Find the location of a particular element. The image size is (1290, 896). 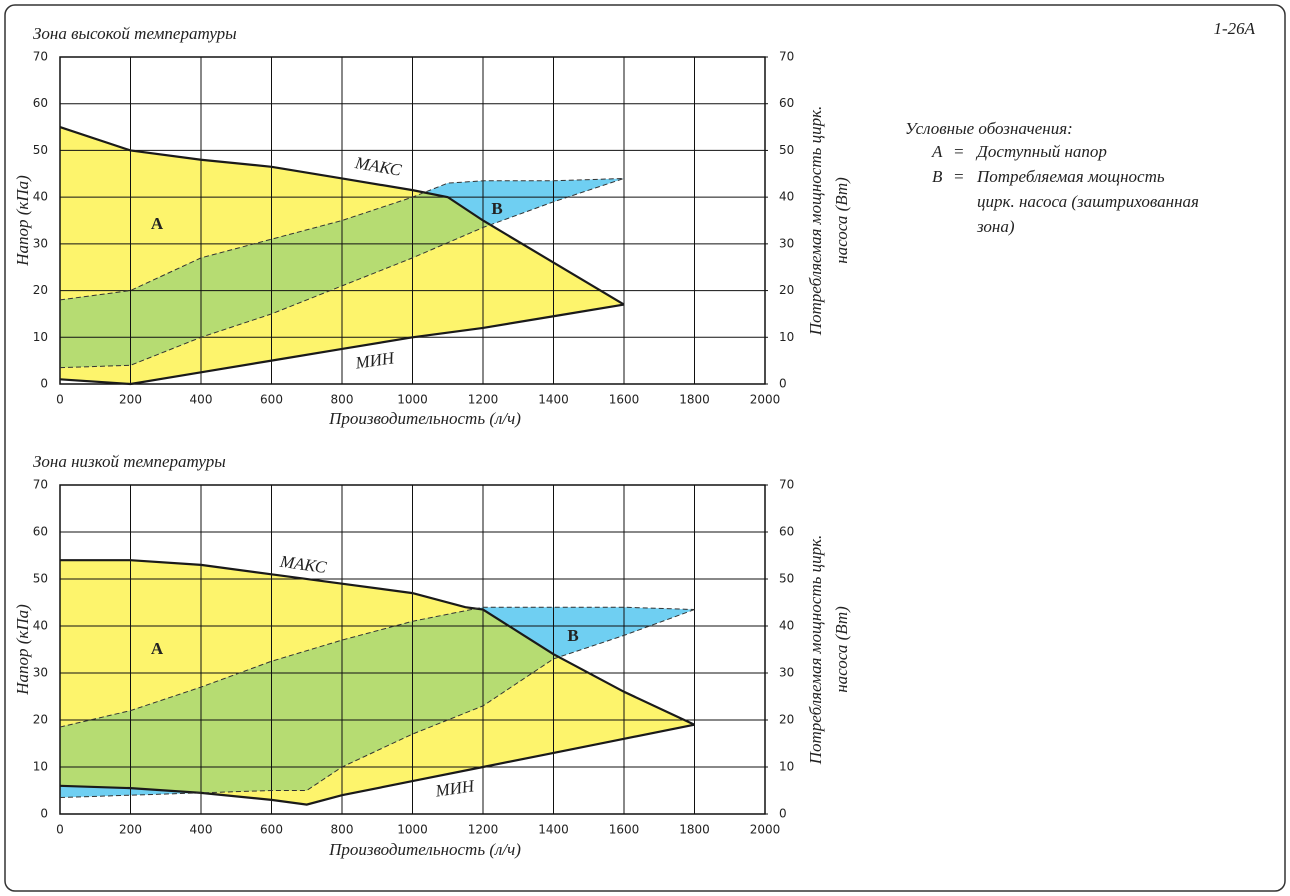

legend-key: B is located at coordinates (937, 176).